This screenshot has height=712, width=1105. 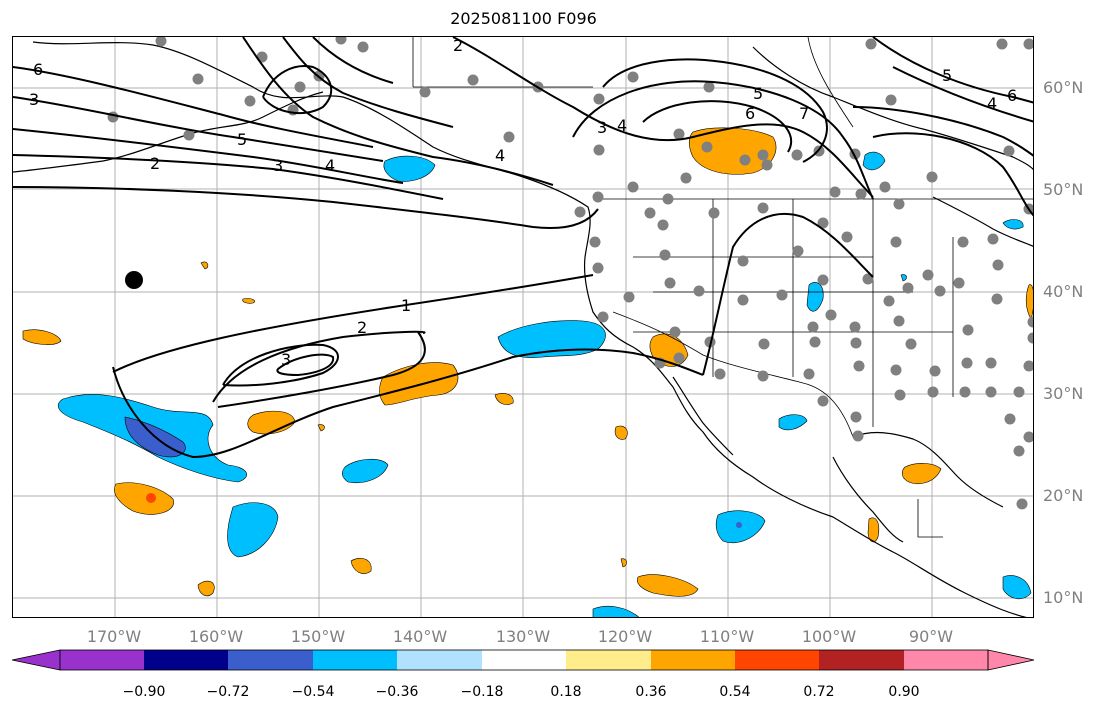 I want to click on colorbar-tick-label: −0.90, so click(x=144, y=692).